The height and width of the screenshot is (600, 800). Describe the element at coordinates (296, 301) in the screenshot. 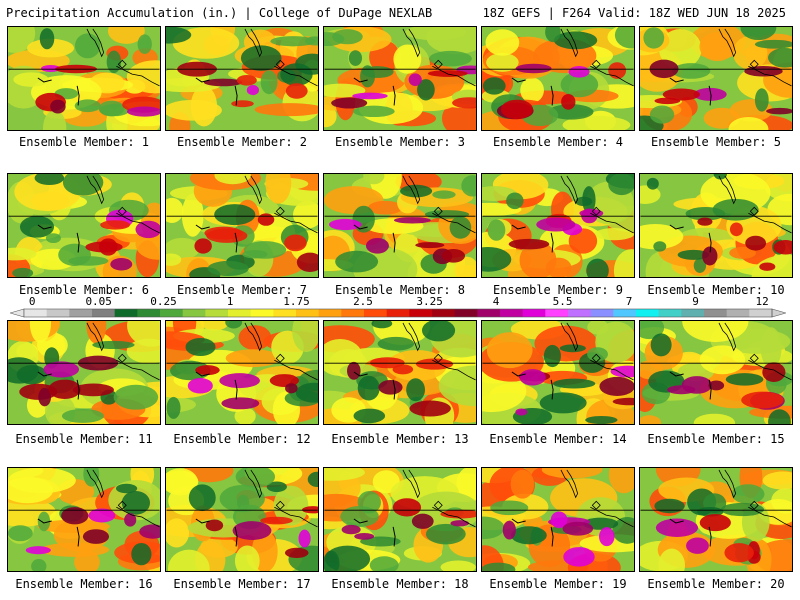

I see `colorbar-tick-label: 1.75` at that location.